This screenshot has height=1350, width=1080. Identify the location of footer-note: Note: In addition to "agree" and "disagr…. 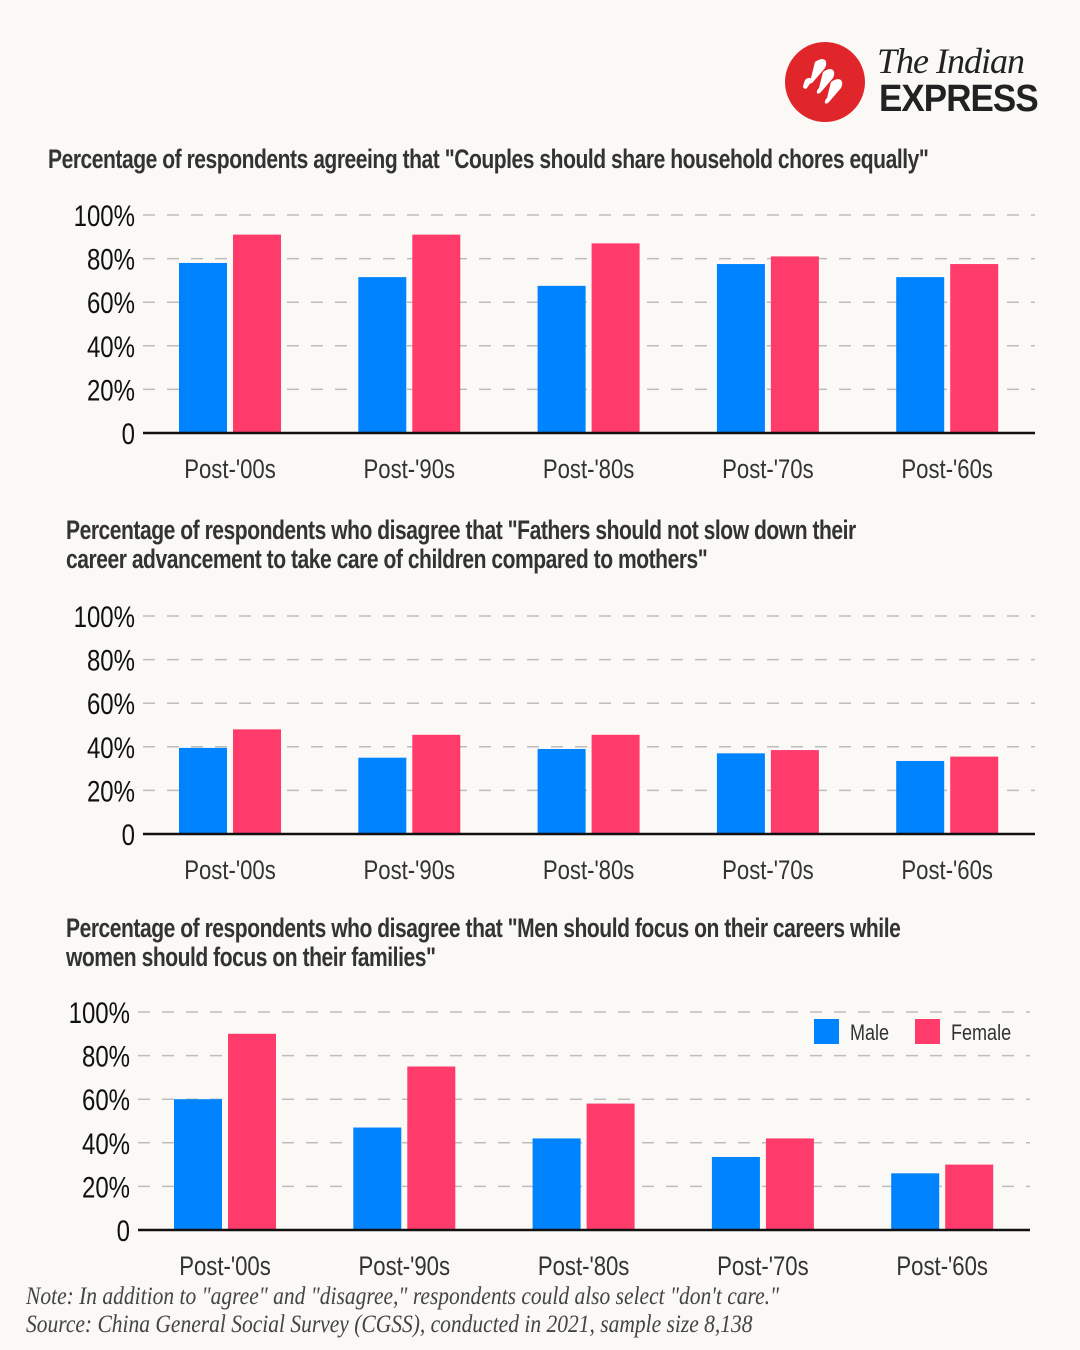
(403, 1296).